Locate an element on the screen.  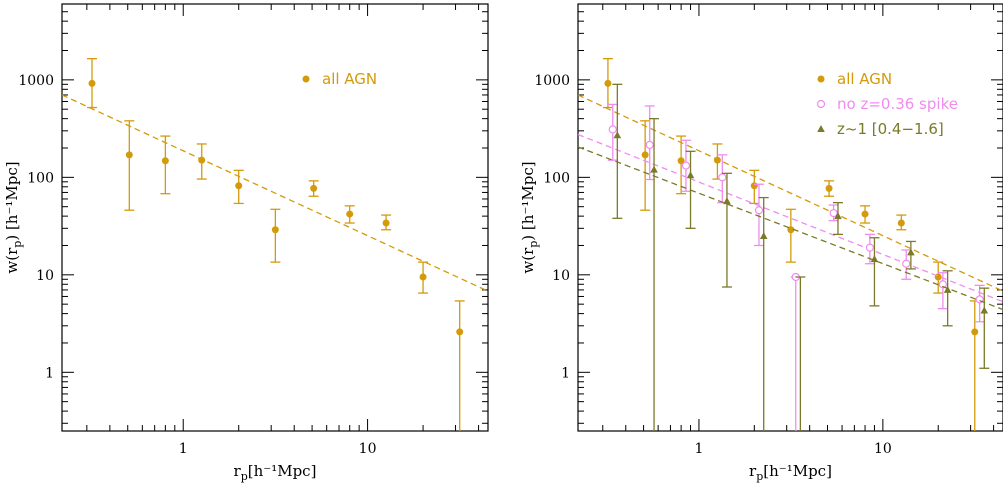
legend-label: no z=0.36 spike is located at coordinates (897, 104).